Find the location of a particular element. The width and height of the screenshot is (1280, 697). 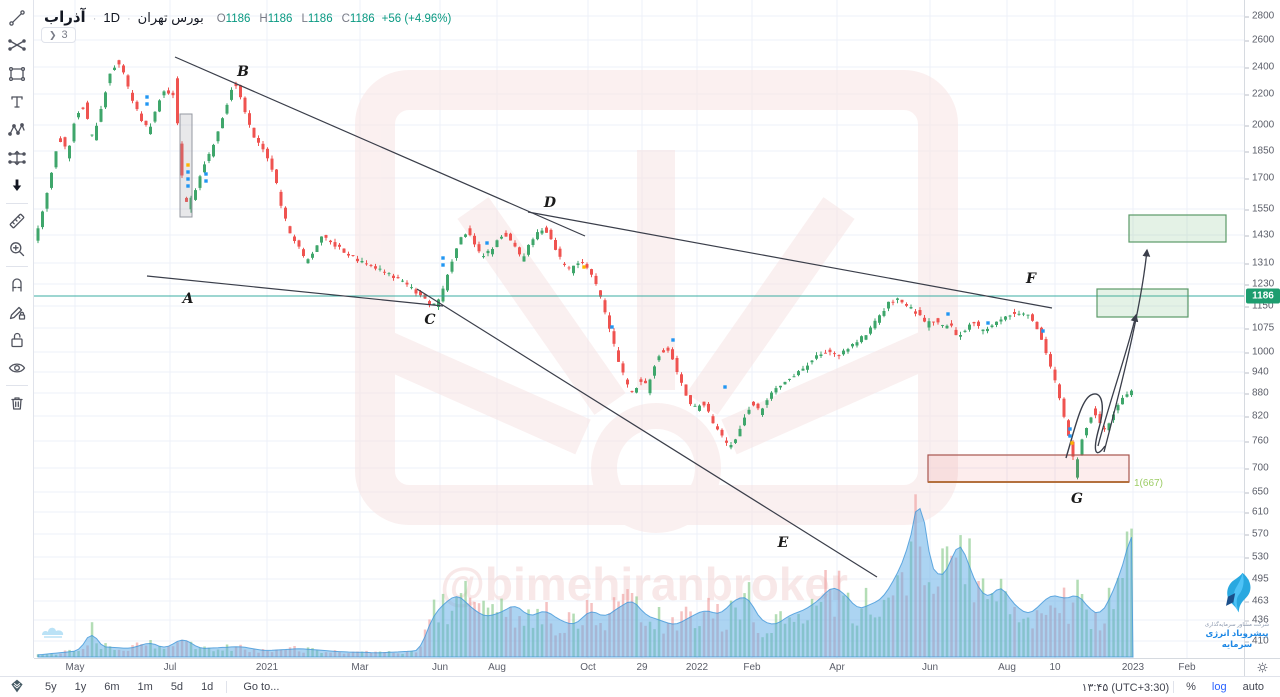

wave-label-D: D is located at coordinates (550, 203).